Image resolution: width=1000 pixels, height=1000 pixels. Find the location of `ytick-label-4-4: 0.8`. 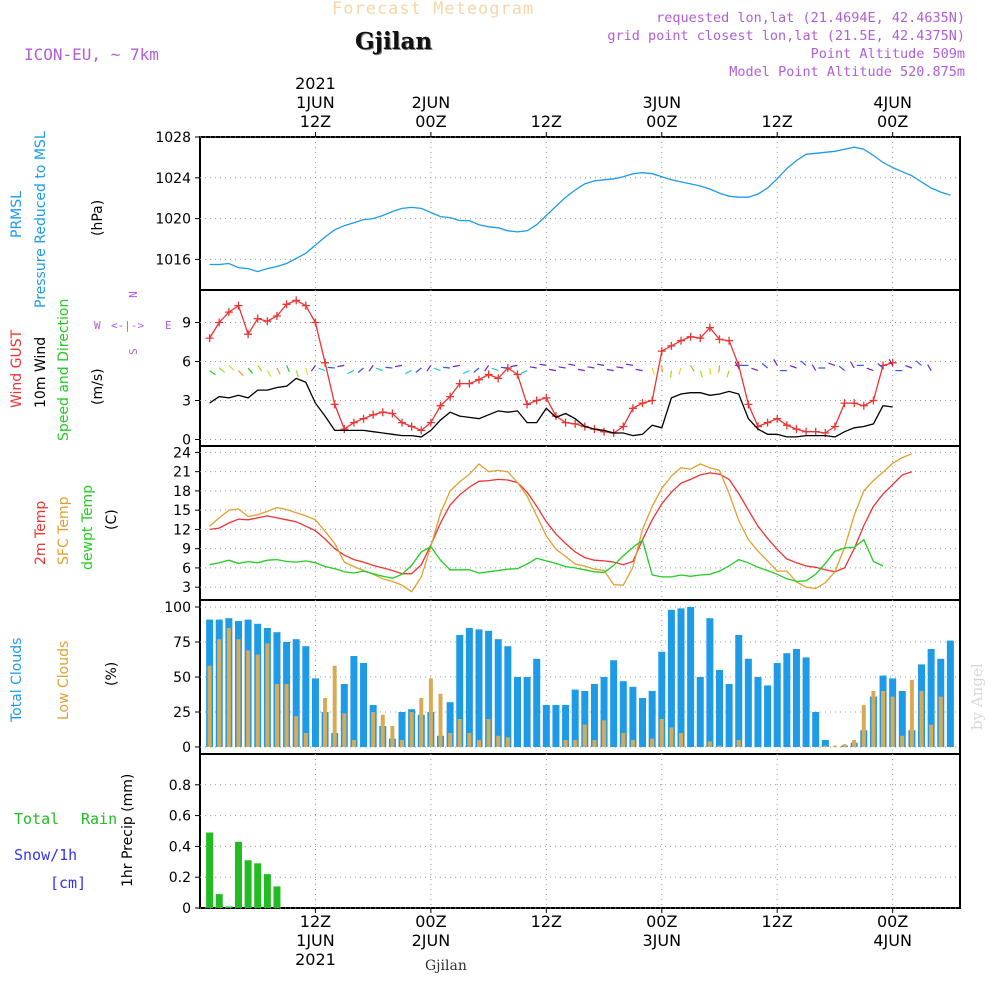

ytick-label-4-4: 0.8 is located at coordinates (180, 786).